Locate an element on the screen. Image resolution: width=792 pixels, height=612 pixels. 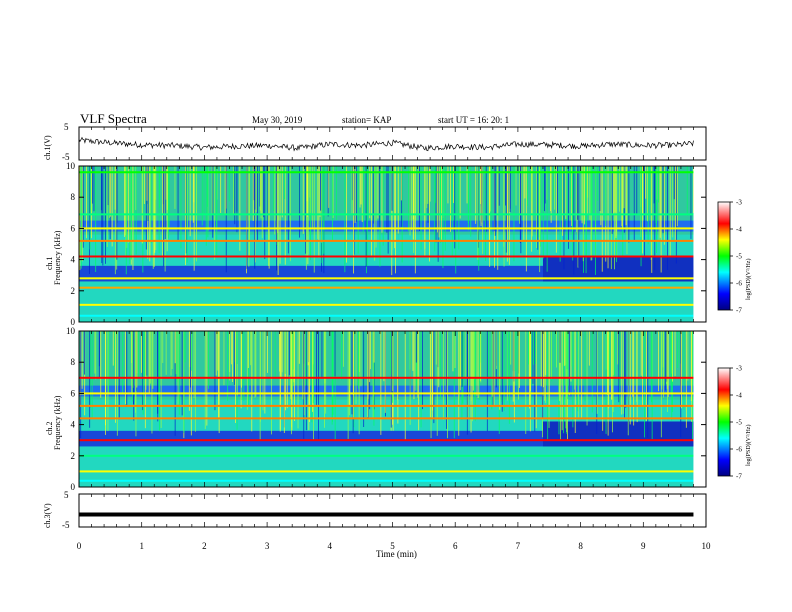
ch3-ytick-bottom: -5 is located at coordinates (66, 525).